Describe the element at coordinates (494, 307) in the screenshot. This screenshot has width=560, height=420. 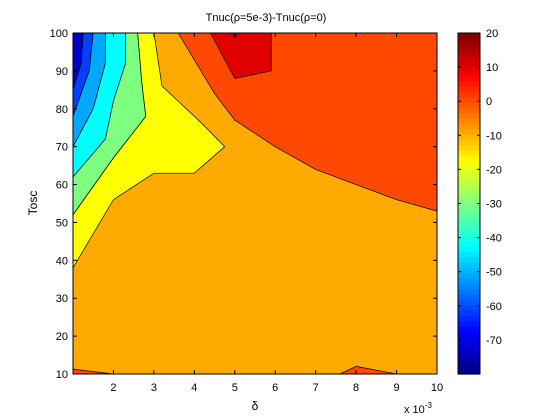
I see `colorbar-tick-label: -60` at that location.